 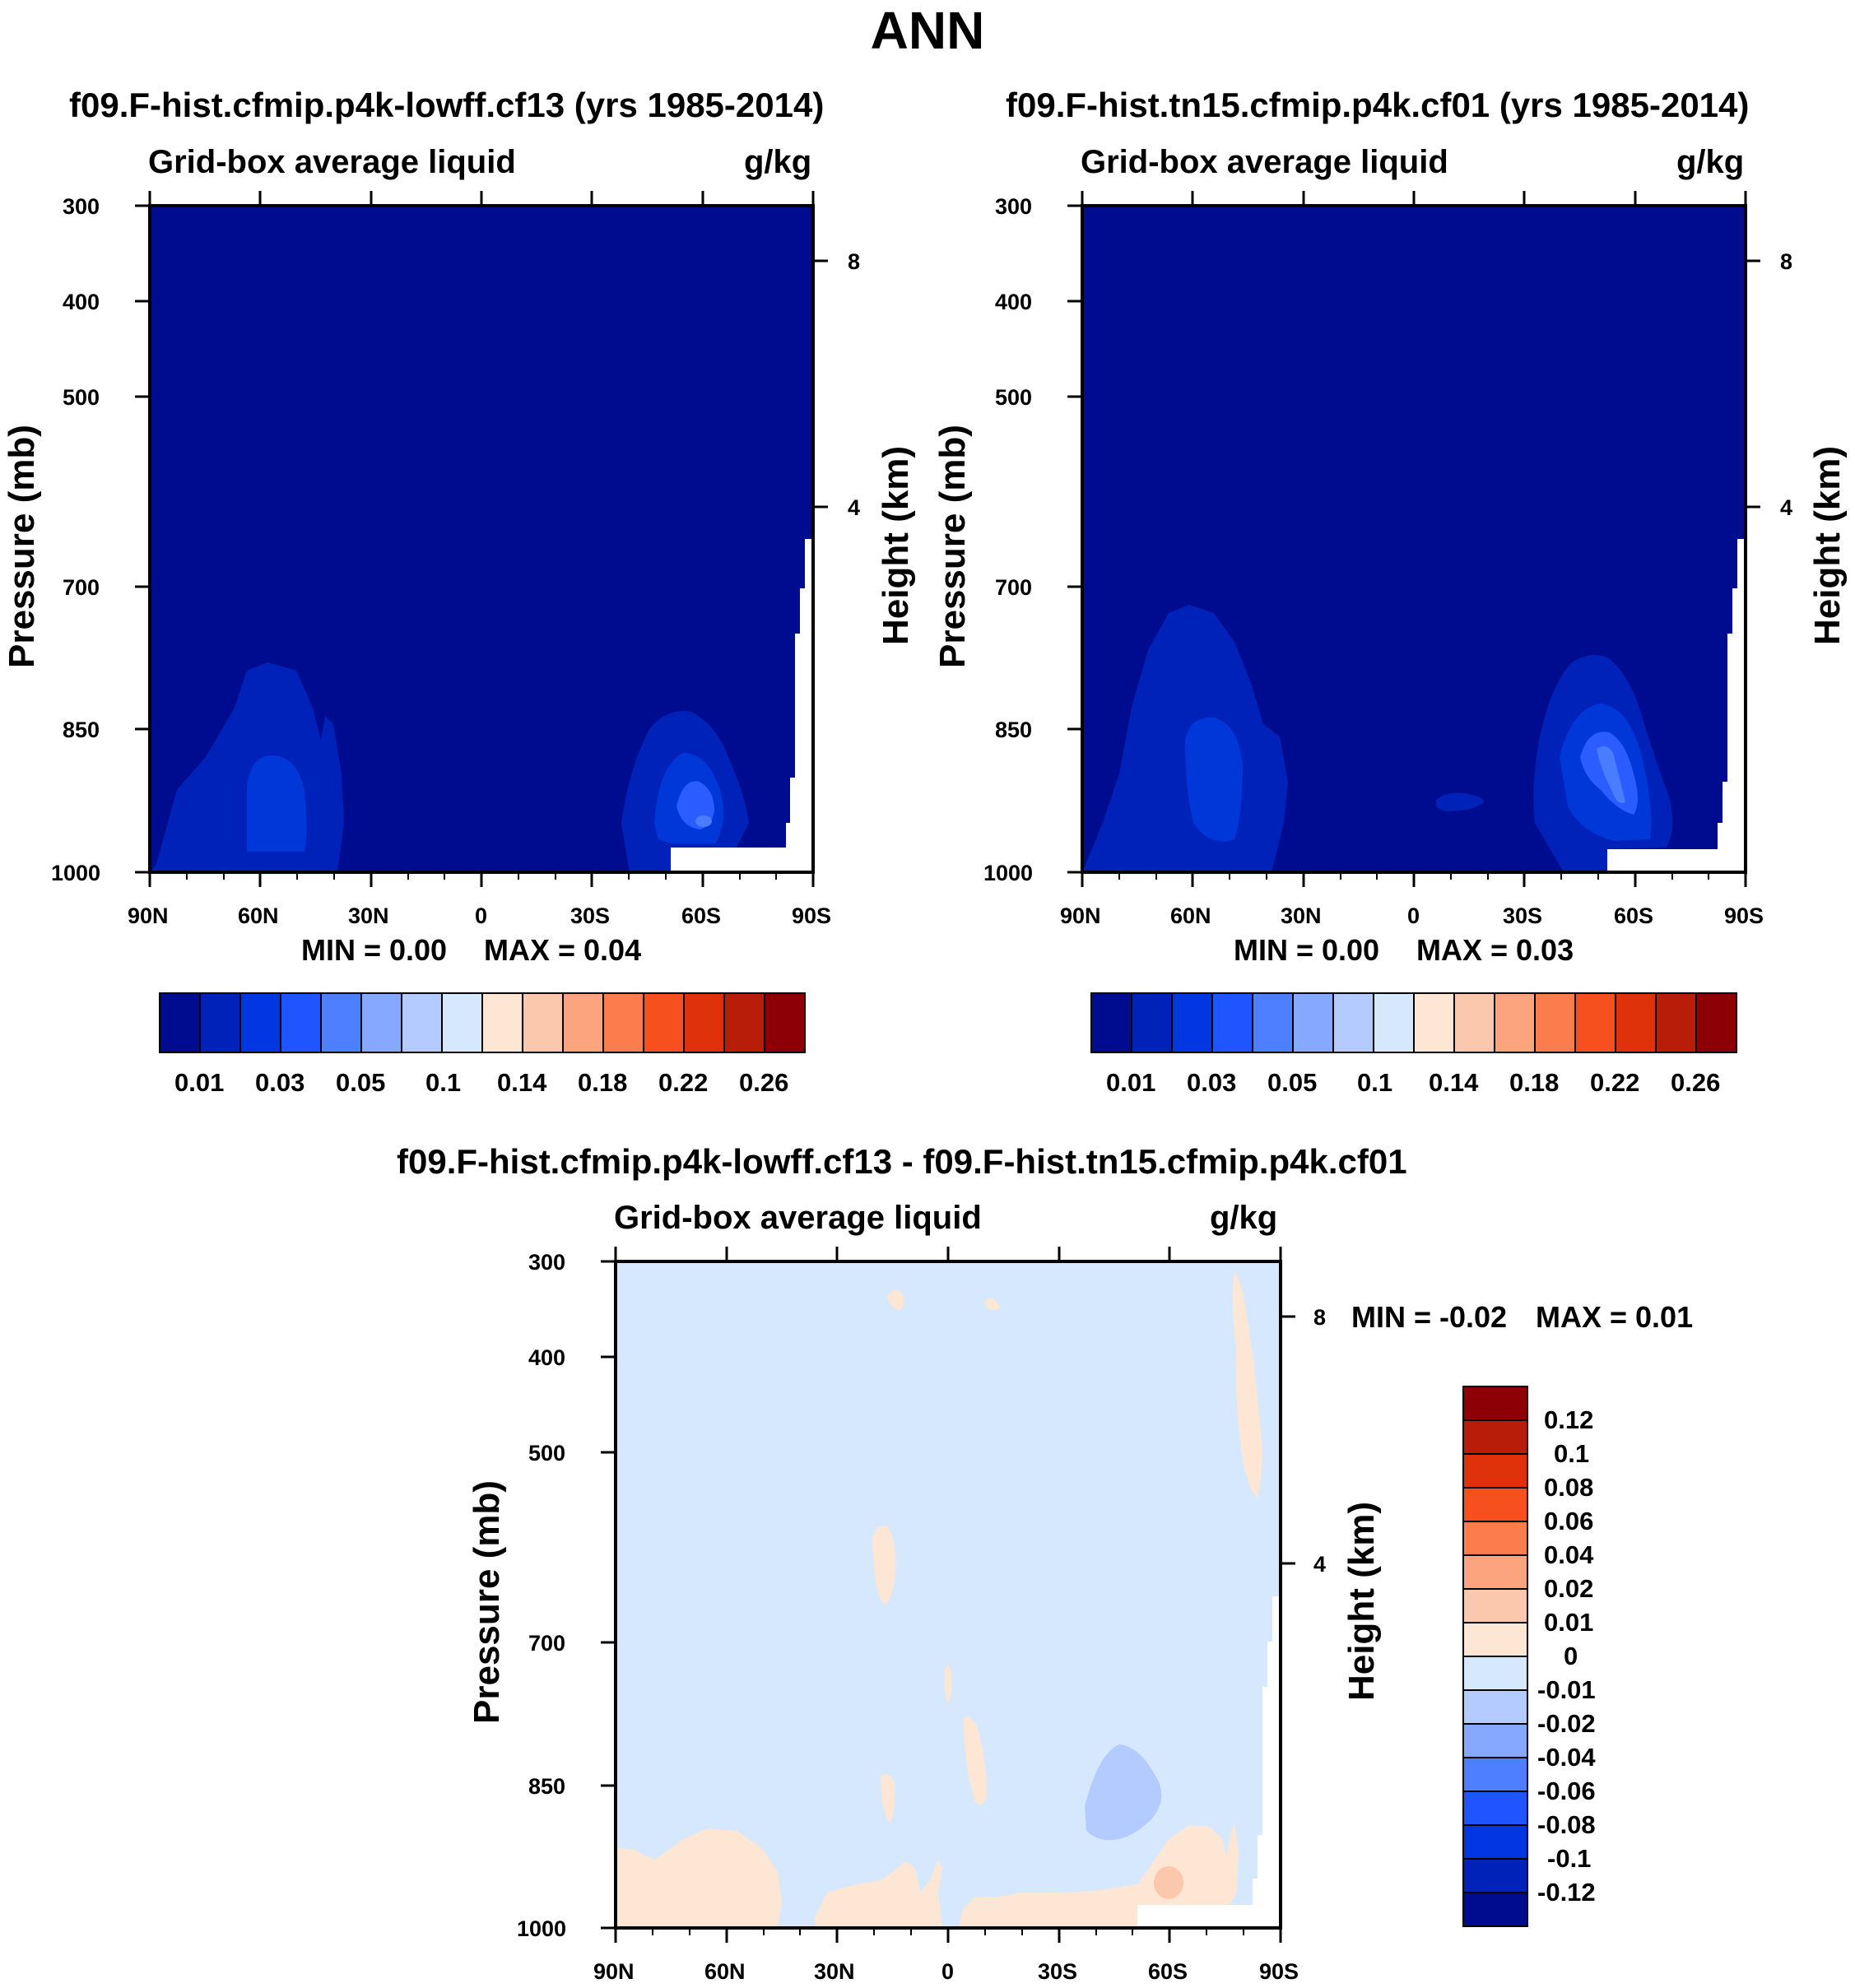 I want to click on panel-3-minor-ticks, so click(x=948, y=1931).